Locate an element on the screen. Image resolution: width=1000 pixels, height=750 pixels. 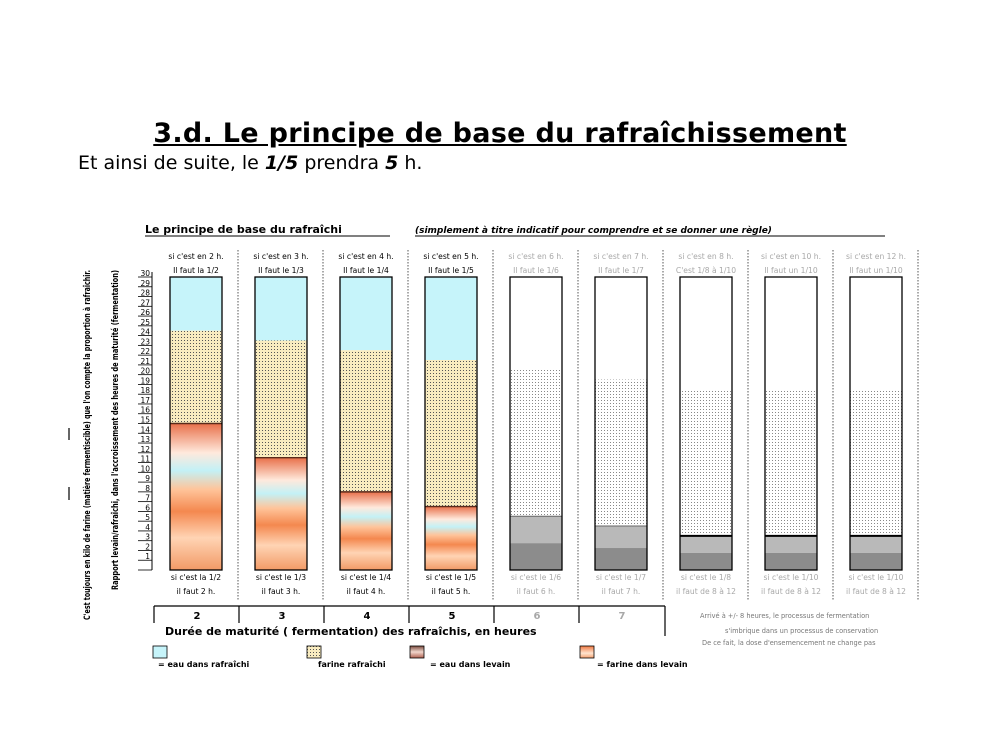
y-tick-label: 30 is located at coordinates (145, 273).